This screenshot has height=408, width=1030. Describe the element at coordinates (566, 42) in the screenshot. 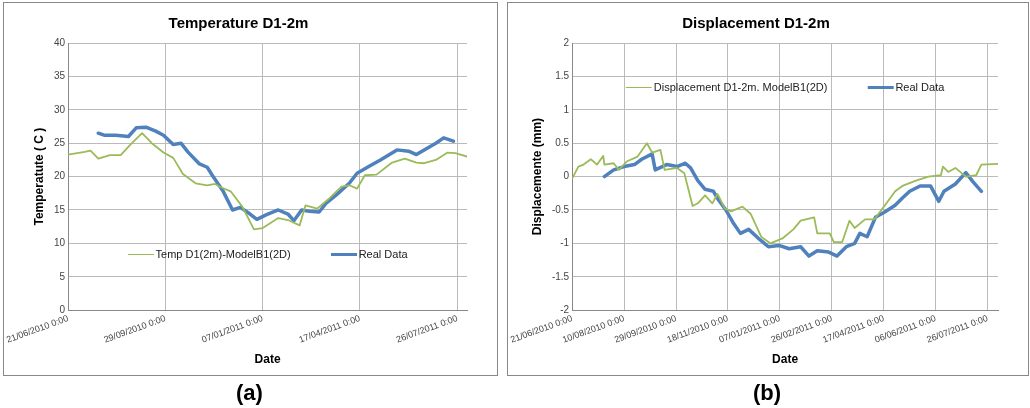

I see `y-tick-label: 2` at that location.